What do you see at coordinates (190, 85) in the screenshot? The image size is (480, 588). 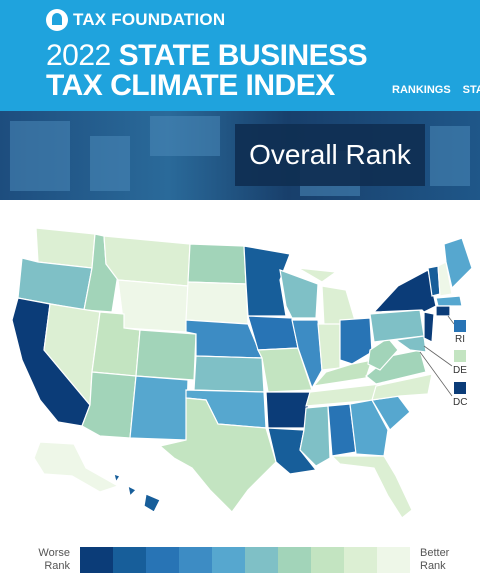 I see `title-line-2: TAX CLIMATE INDEX` at bounding box center [190, 85].